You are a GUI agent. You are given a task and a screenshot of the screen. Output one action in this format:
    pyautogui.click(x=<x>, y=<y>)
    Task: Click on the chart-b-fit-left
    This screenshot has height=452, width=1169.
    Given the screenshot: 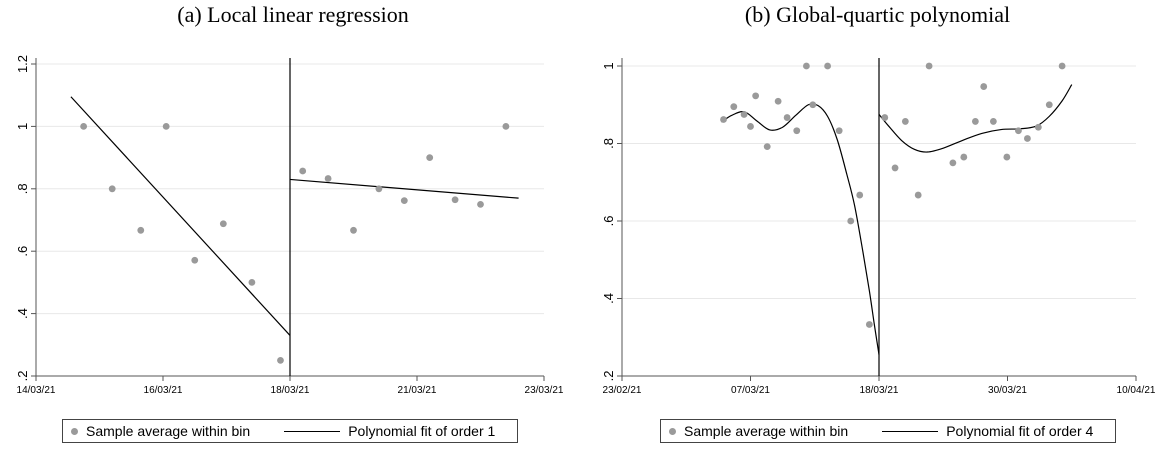 What is the action you would take?
    pyautogui.click(x=800, y=229)
    